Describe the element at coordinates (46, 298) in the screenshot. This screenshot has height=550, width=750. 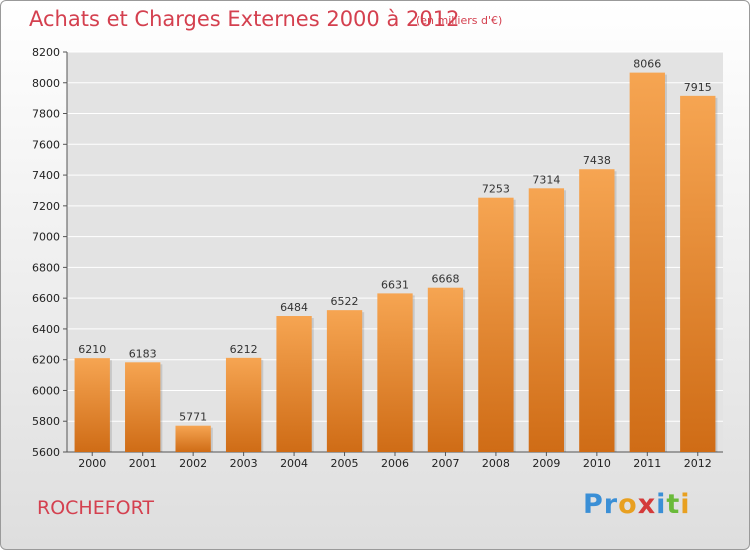
I see `y-tick-label: 6600` at that location.